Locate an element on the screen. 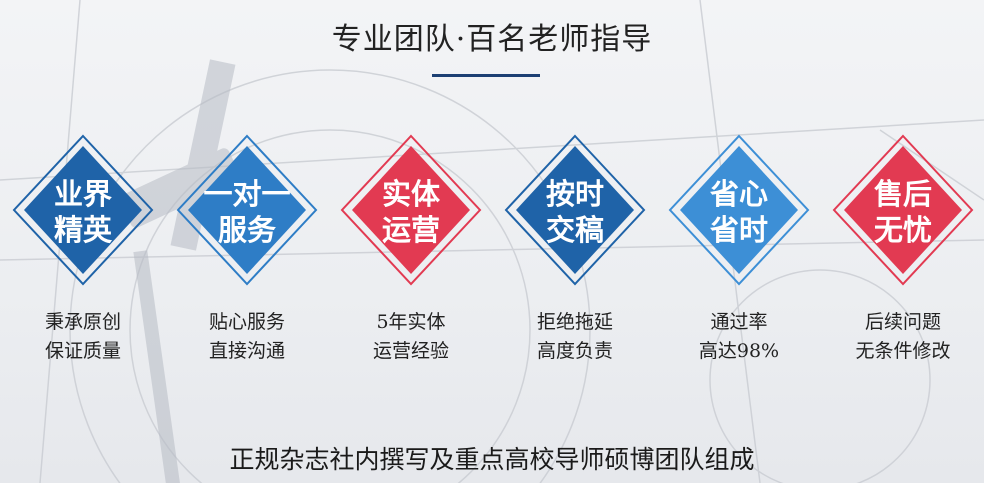 The image size is (984, 483). feature-item: 按时 交稿拒绝拖延高度负责 is located at coordinates (575, 250).